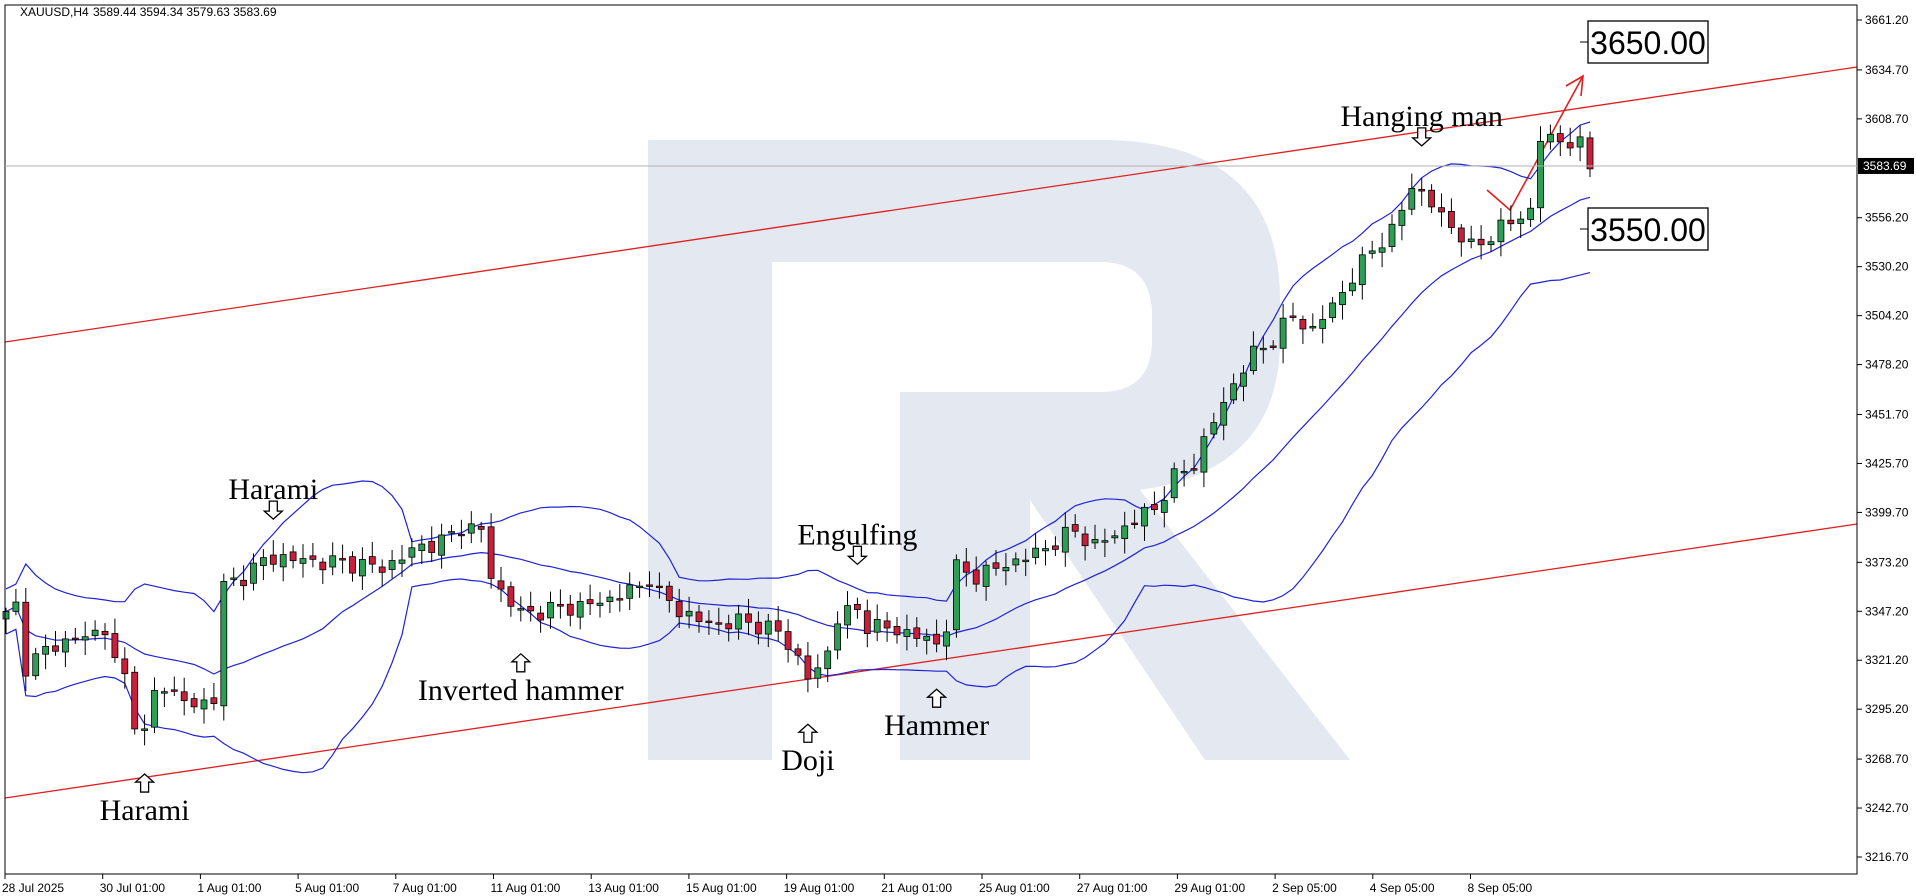  Describe the element at coordinates (1644, 42) in the screenshot. I see `price-level: 3650.00` at that location.